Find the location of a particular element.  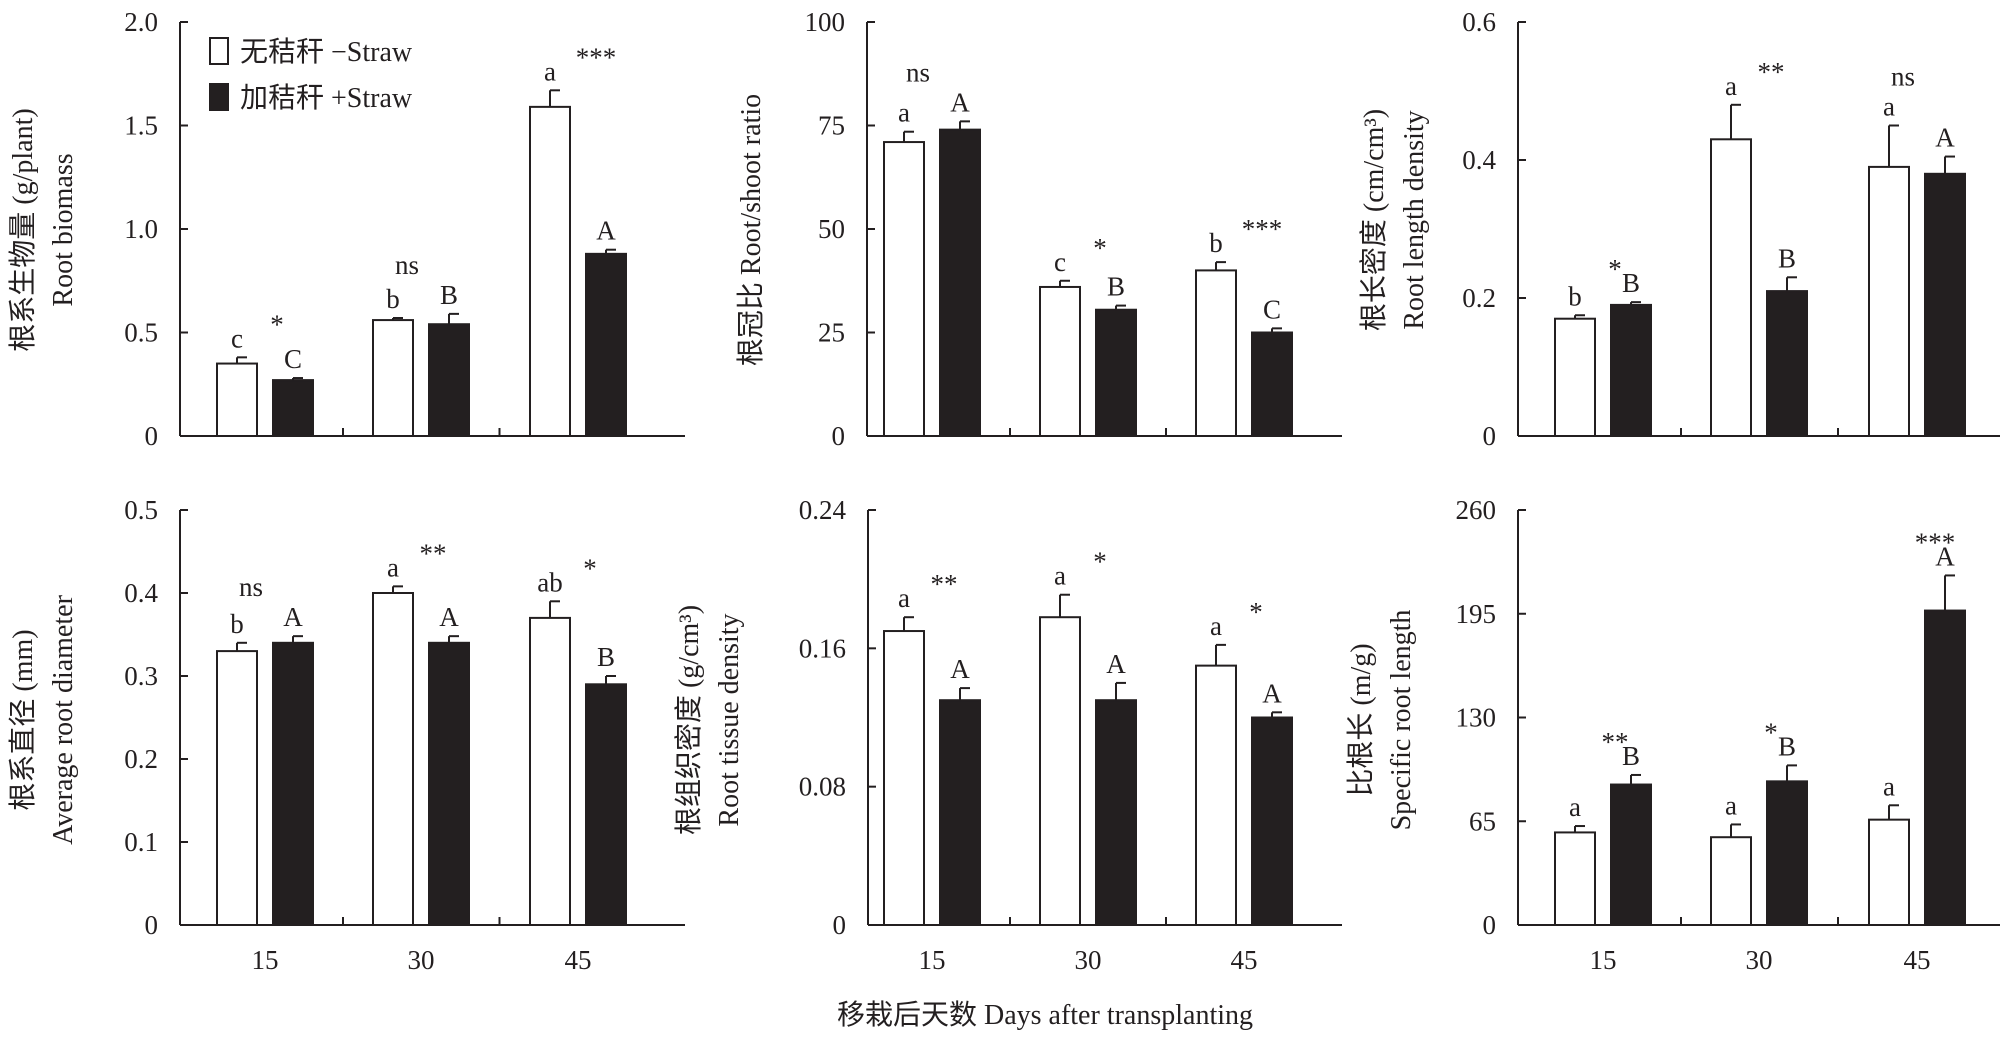

legend-swatch-straw is located at coordinates (219, 97).